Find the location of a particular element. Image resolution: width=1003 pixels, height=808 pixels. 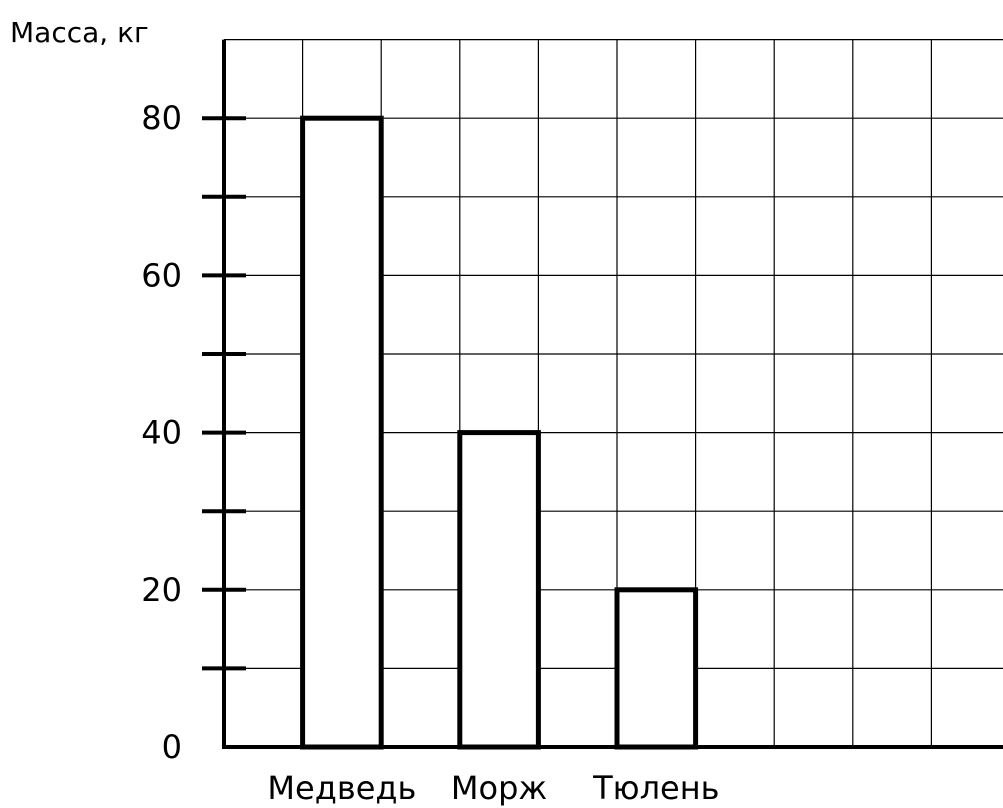

x-category-labels: Медведь Морж Тюлень is located at coordinates (493, 788).